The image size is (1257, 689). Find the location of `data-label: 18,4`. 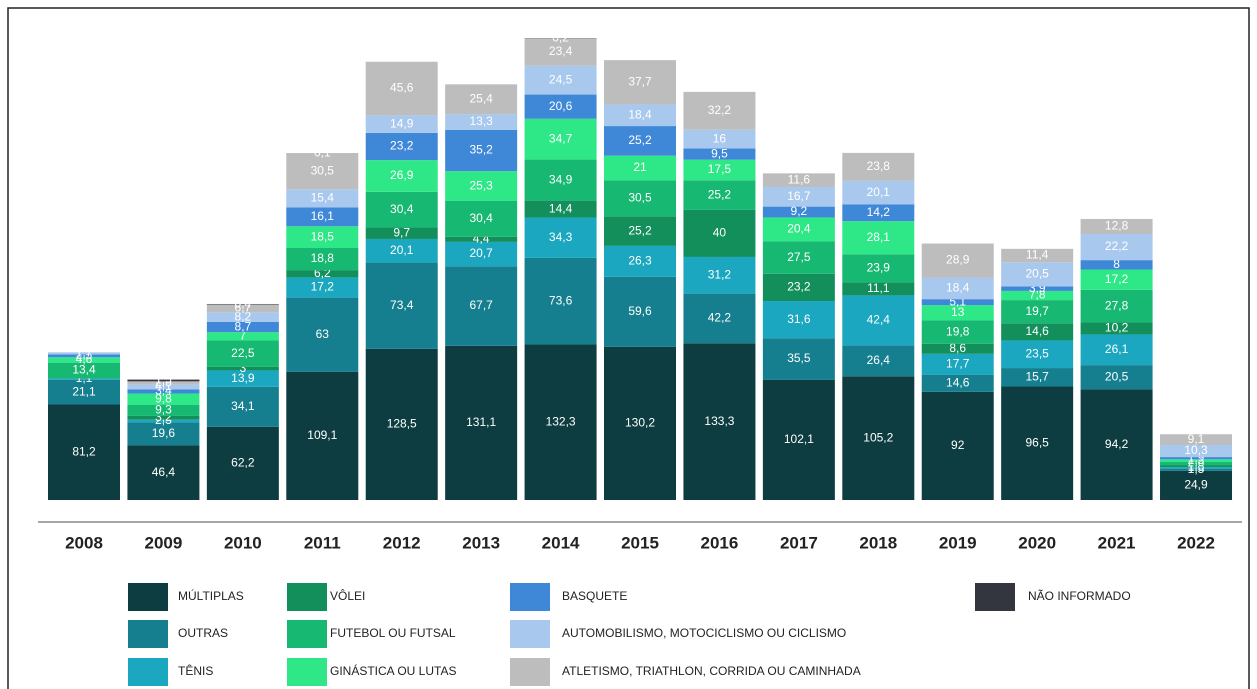

data-label: 18,4 is located at coordinates (640, 114).